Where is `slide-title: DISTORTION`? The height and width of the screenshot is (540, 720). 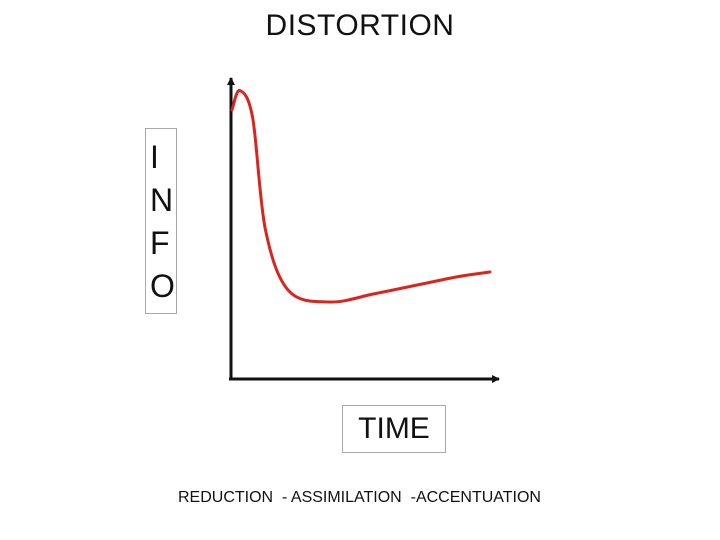 slide-title: DISTORTION is located at coordinates (360, 25).